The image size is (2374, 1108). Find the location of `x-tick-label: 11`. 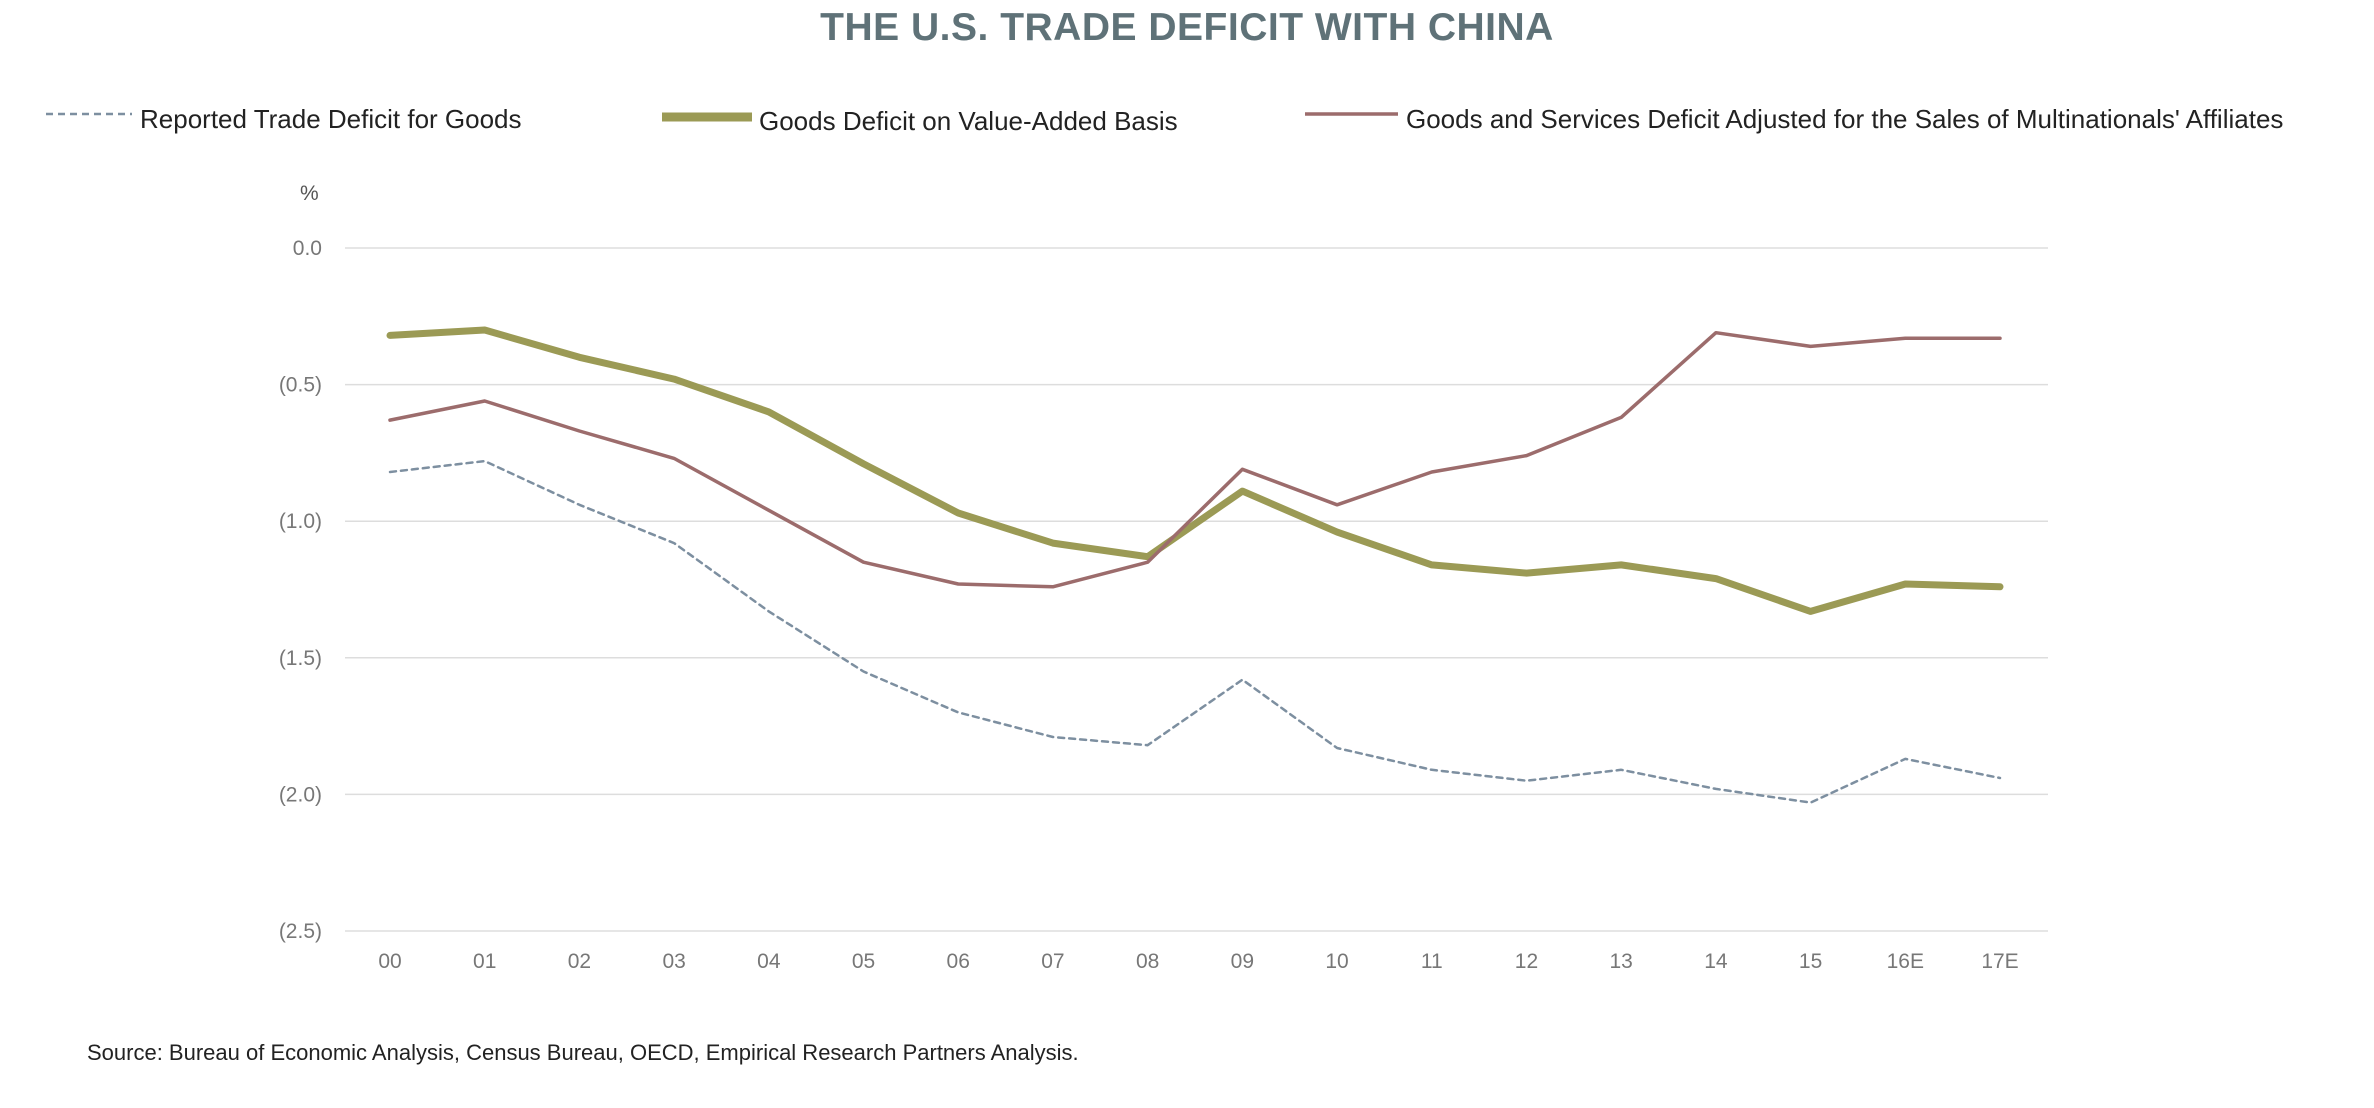

x-tick-label: 11 is located at coordinates (1432, 961).